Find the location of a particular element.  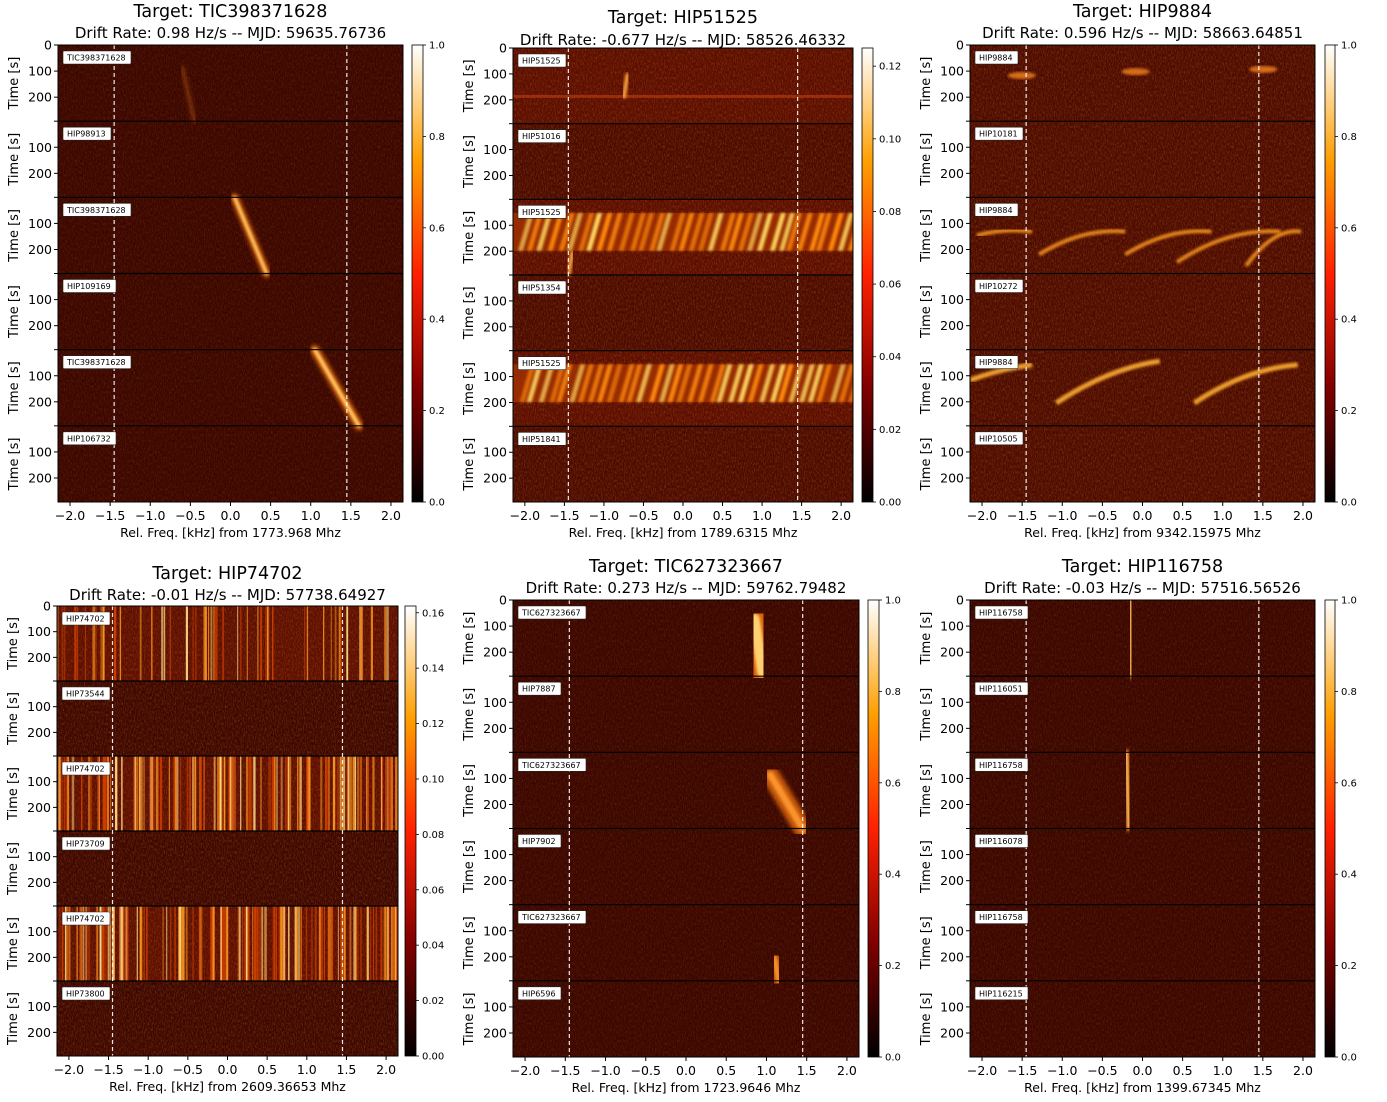

panel-title: Target: HIP116758 is located at coordinates (1142, 567).